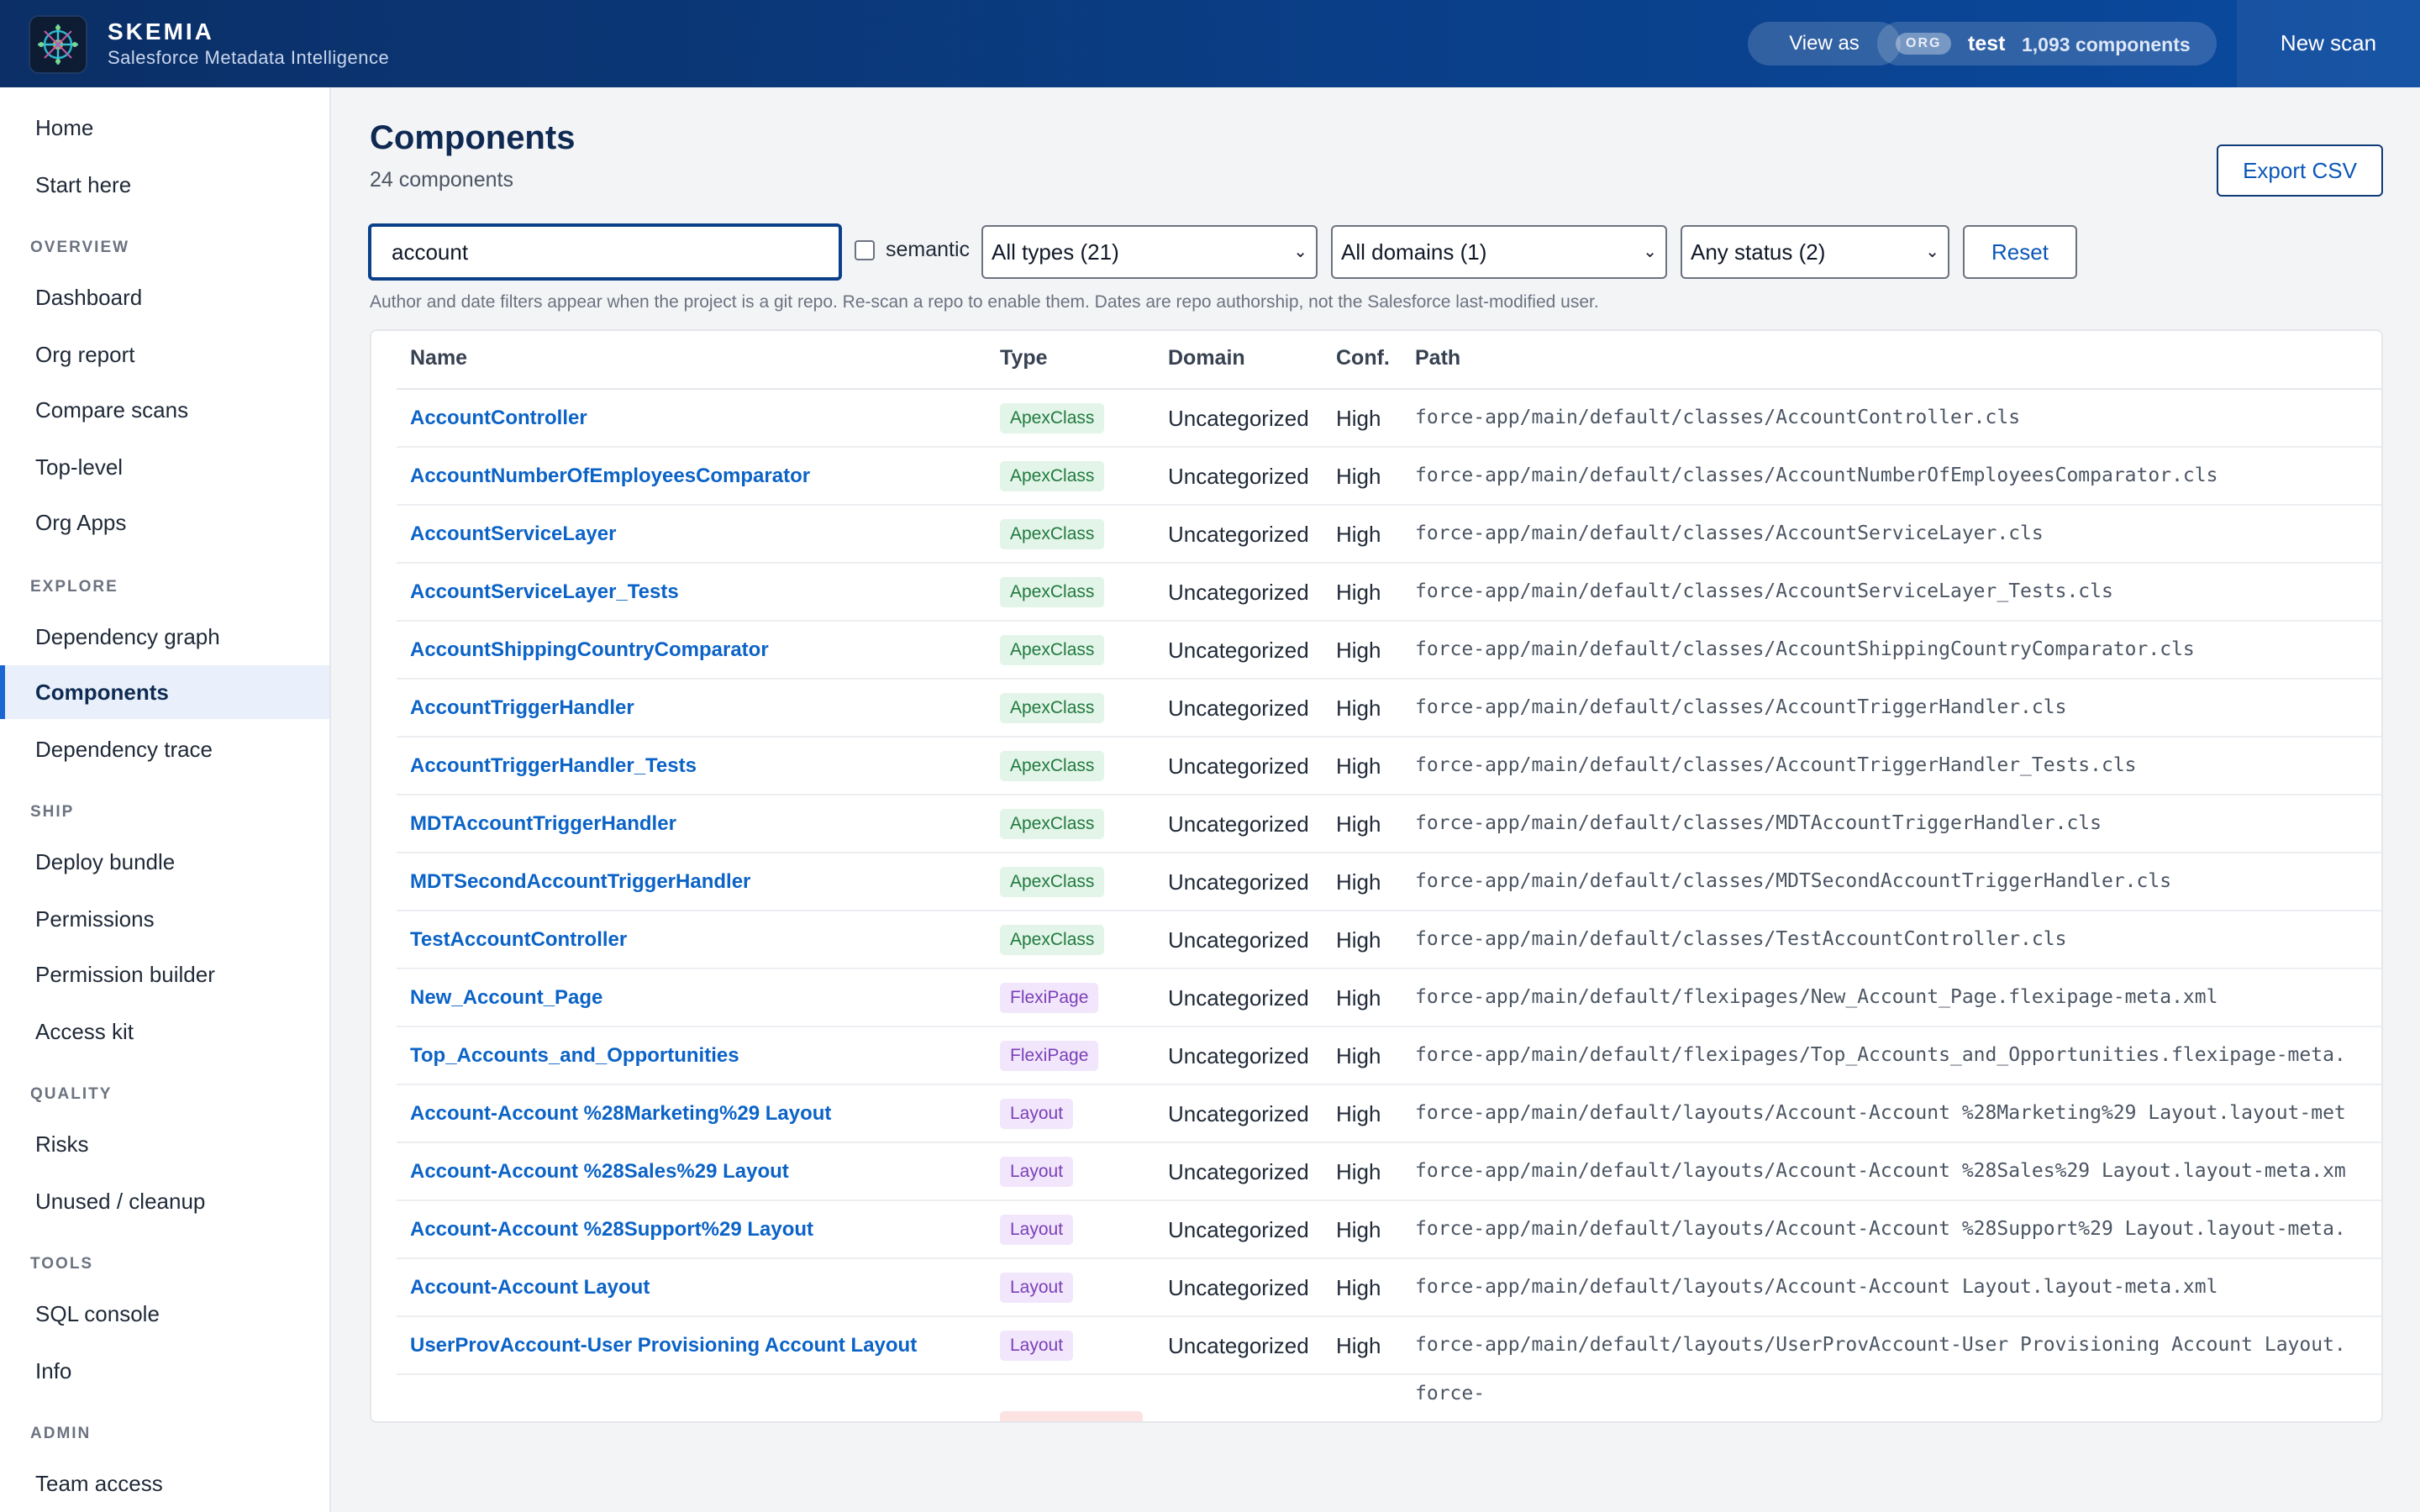 The width and height of the screenshot is (2420, 1512). I want to click on component-name-link: AccountShippingCountryComparator, so click(589, 649).